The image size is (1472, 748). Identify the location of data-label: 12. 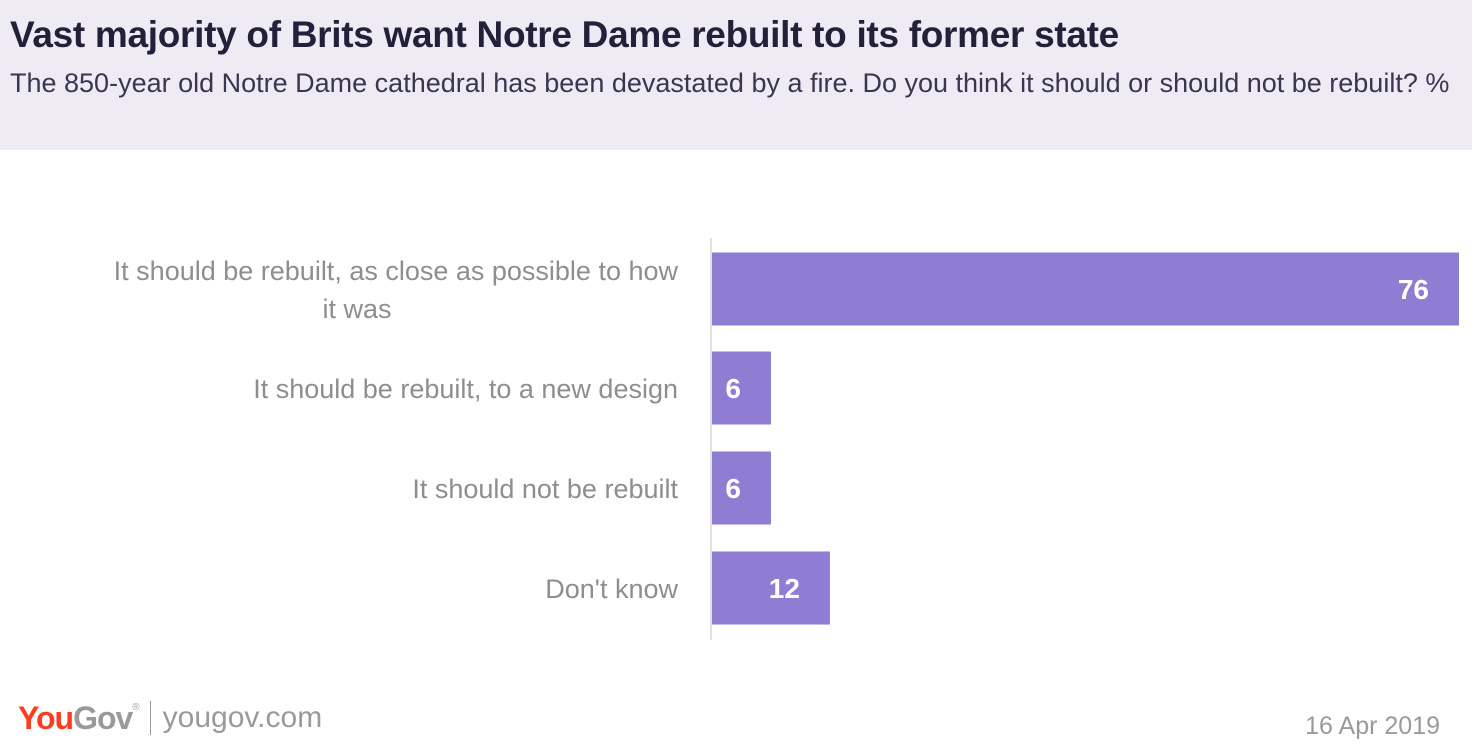
(784, 588).